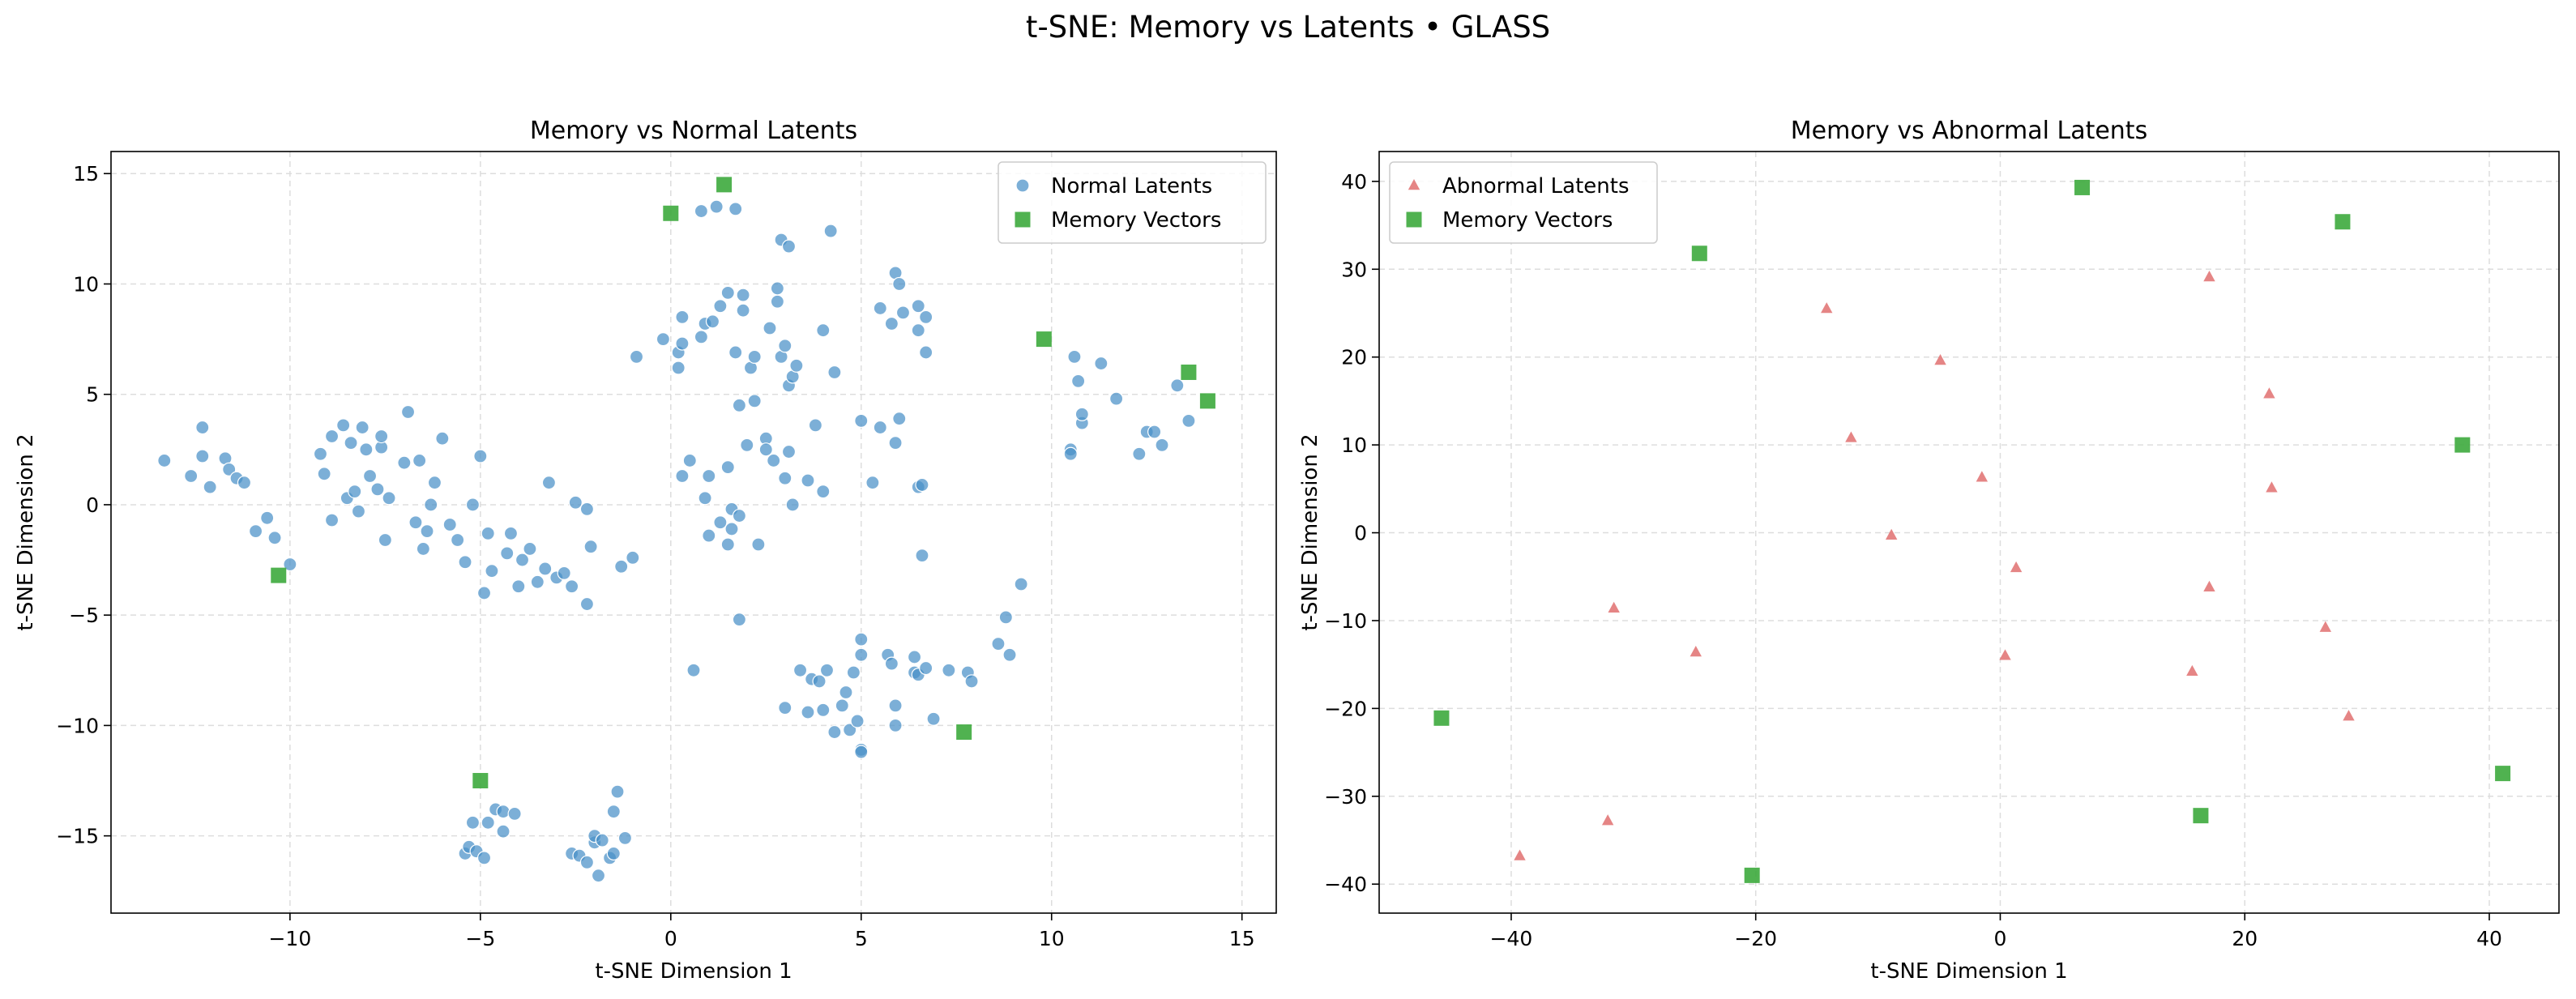 The height and width of the screenshot is (999, 2576). What do you see at coordinates (92, 505) in the screenshot?
I see `y-tick-label: 0` at bounding box center [92, 505].